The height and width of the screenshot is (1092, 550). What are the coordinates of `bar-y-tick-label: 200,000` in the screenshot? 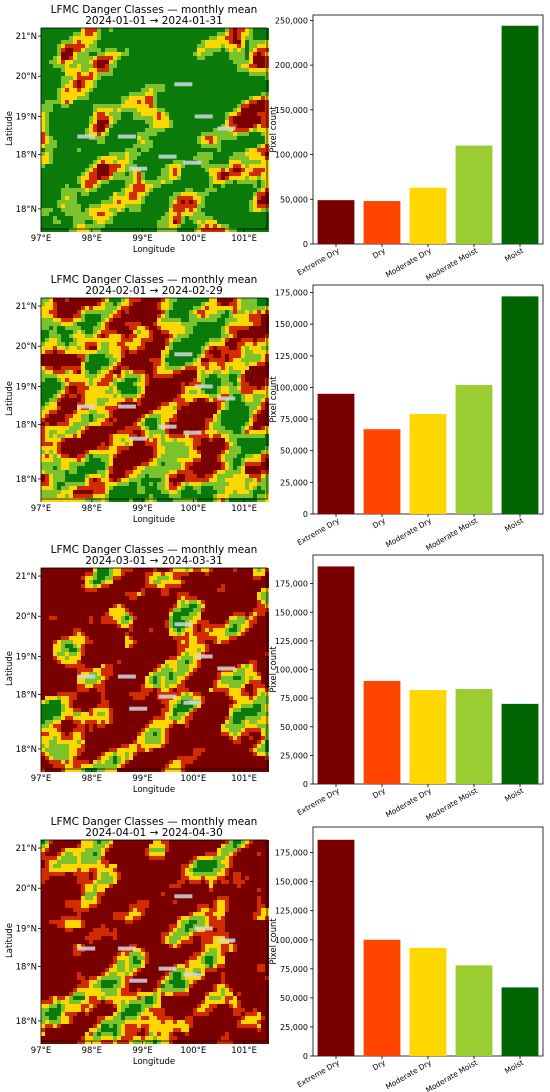 It's located at (291, 65).